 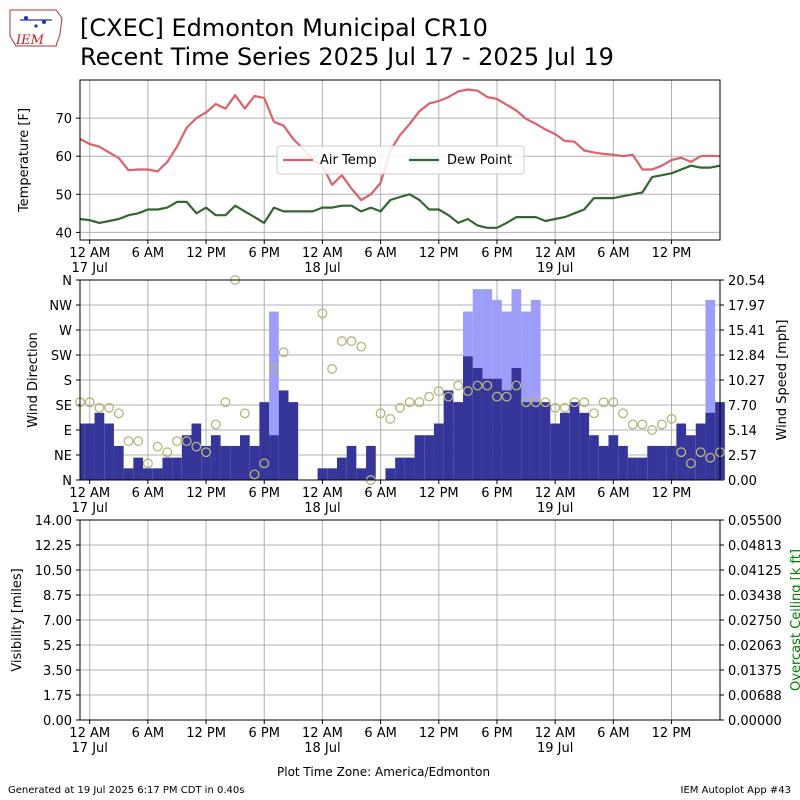 I want to click on y-tick-label-visibility: 12.25, so click(x=53, y=546).